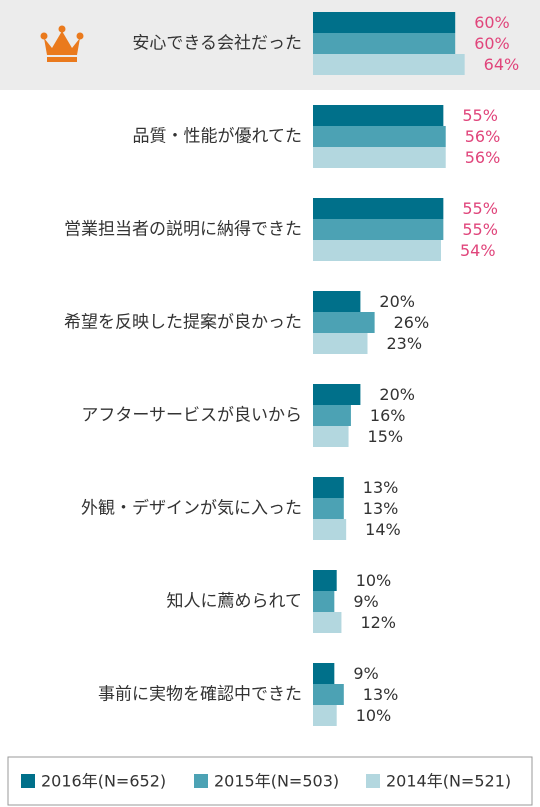 This screenshot has width=540, height=807. I want to click on value-label: 23%, so click(405, 343).